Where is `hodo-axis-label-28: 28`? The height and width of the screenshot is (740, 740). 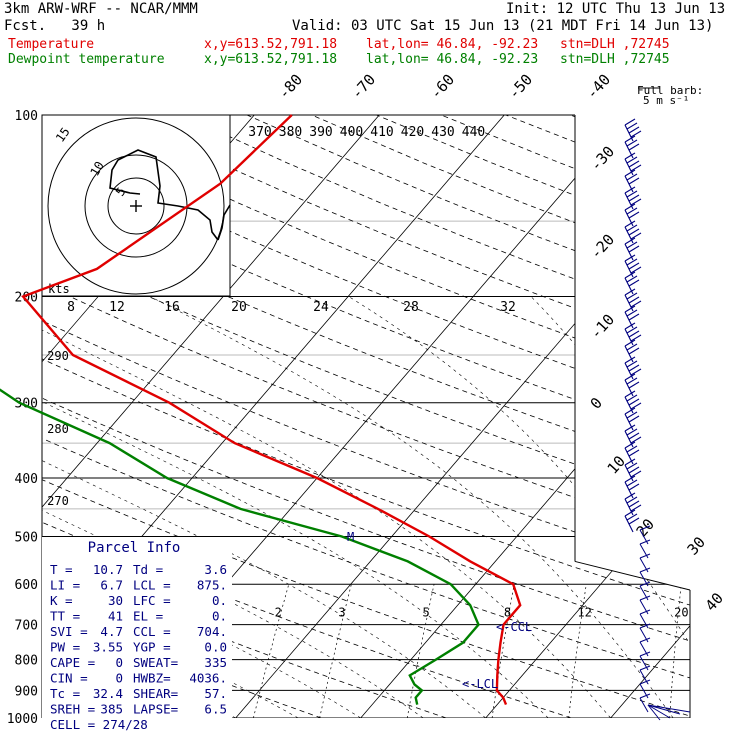
hodo-axis-label-28: 28 is located at coordinates (411, 307).